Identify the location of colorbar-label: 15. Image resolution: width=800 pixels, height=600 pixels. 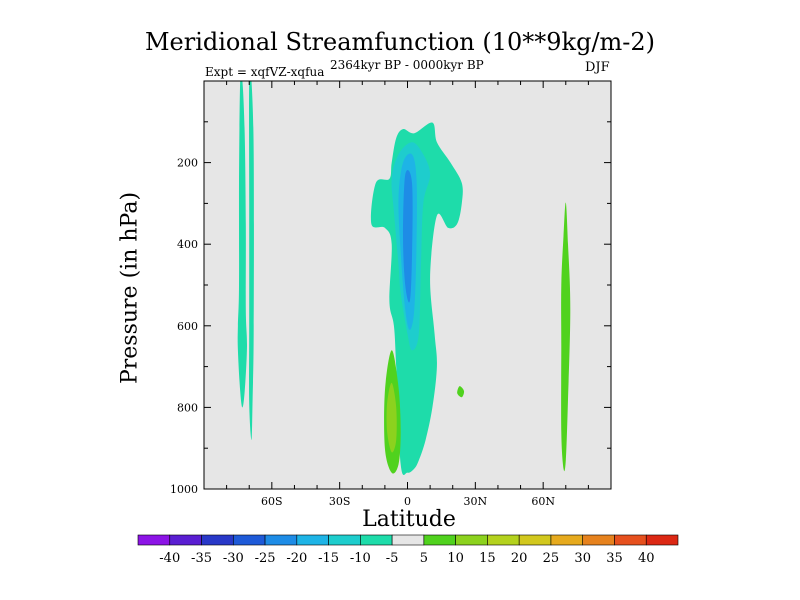
(487, 558).